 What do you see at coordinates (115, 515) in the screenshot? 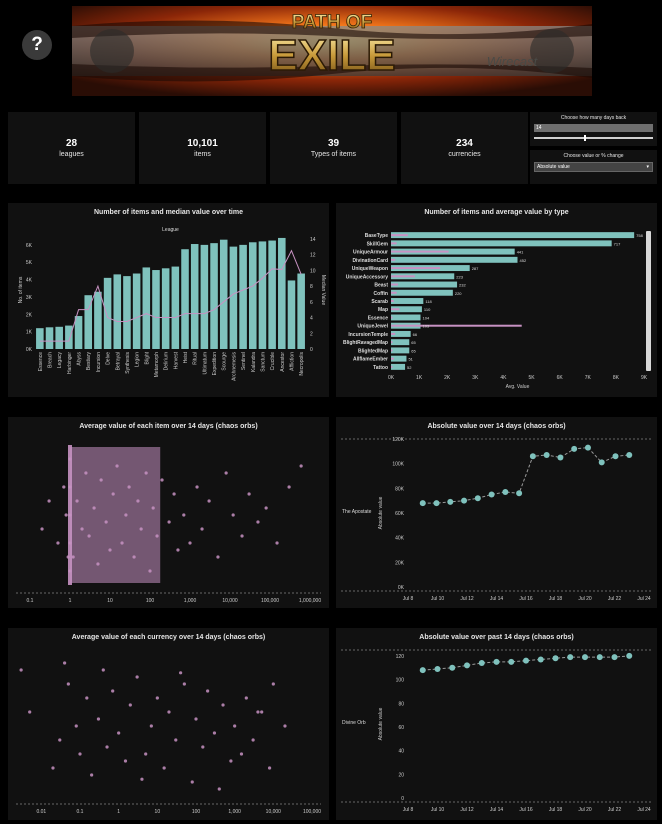
I see `point-cluster` at bounding box center [115, 515].